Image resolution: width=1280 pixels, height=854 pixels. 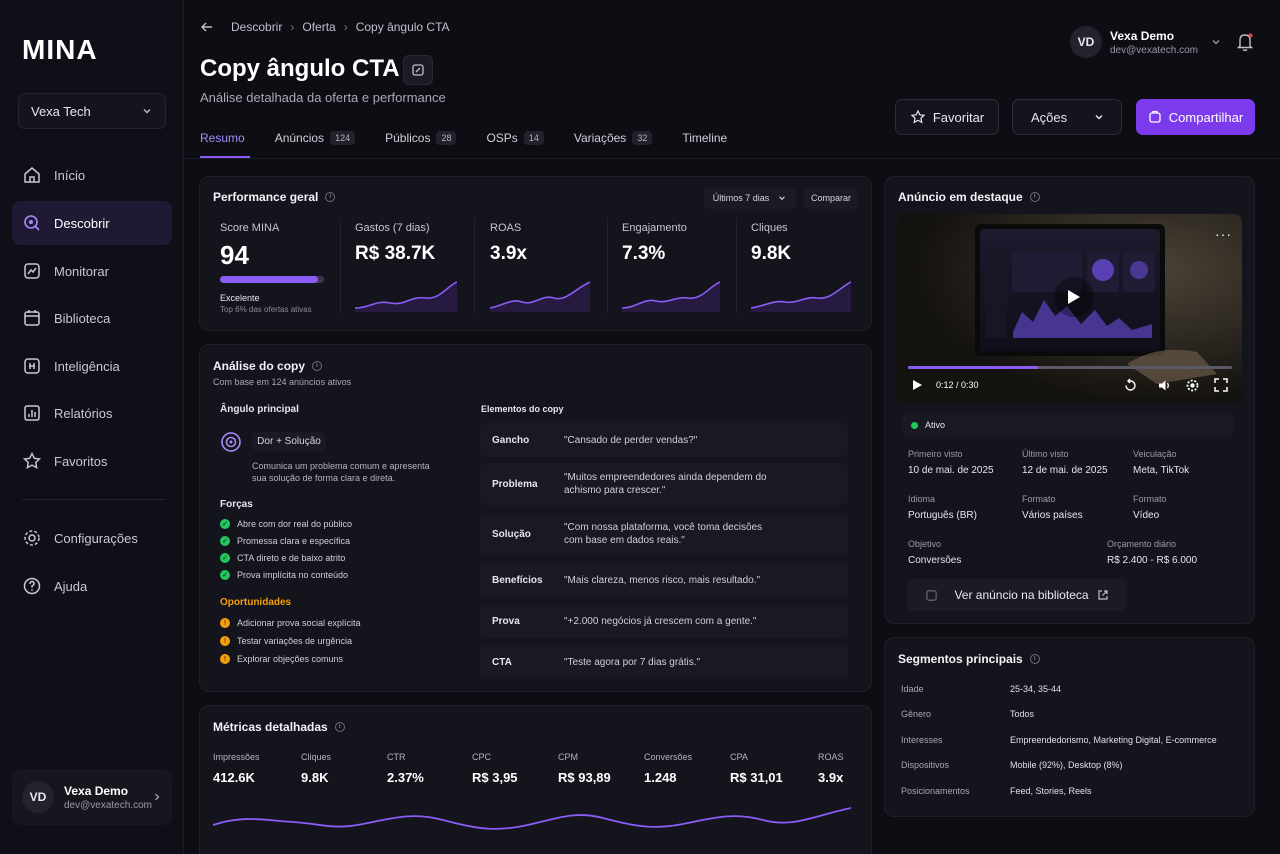 I want to click on segment-value: 25-34, 35-44, so click(x=1036, y=689).